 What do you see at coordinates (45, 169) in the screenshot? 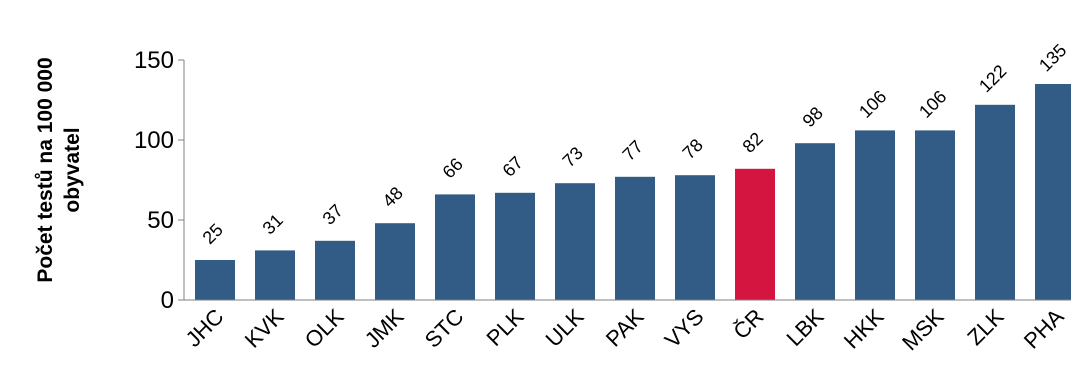
I see `y-axis-title-line-1: Počet testů na 100 000` at bounding box center [45, 169].